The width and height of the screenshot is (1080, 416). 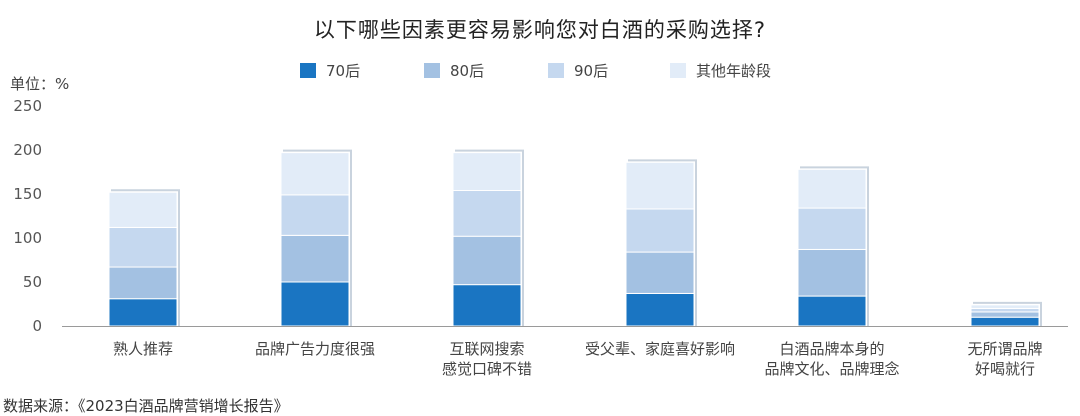 What do you see at coordinates (27, 194) in the screenshot?
I see `y-tick-label: 150` at bounding box center [27, 194].